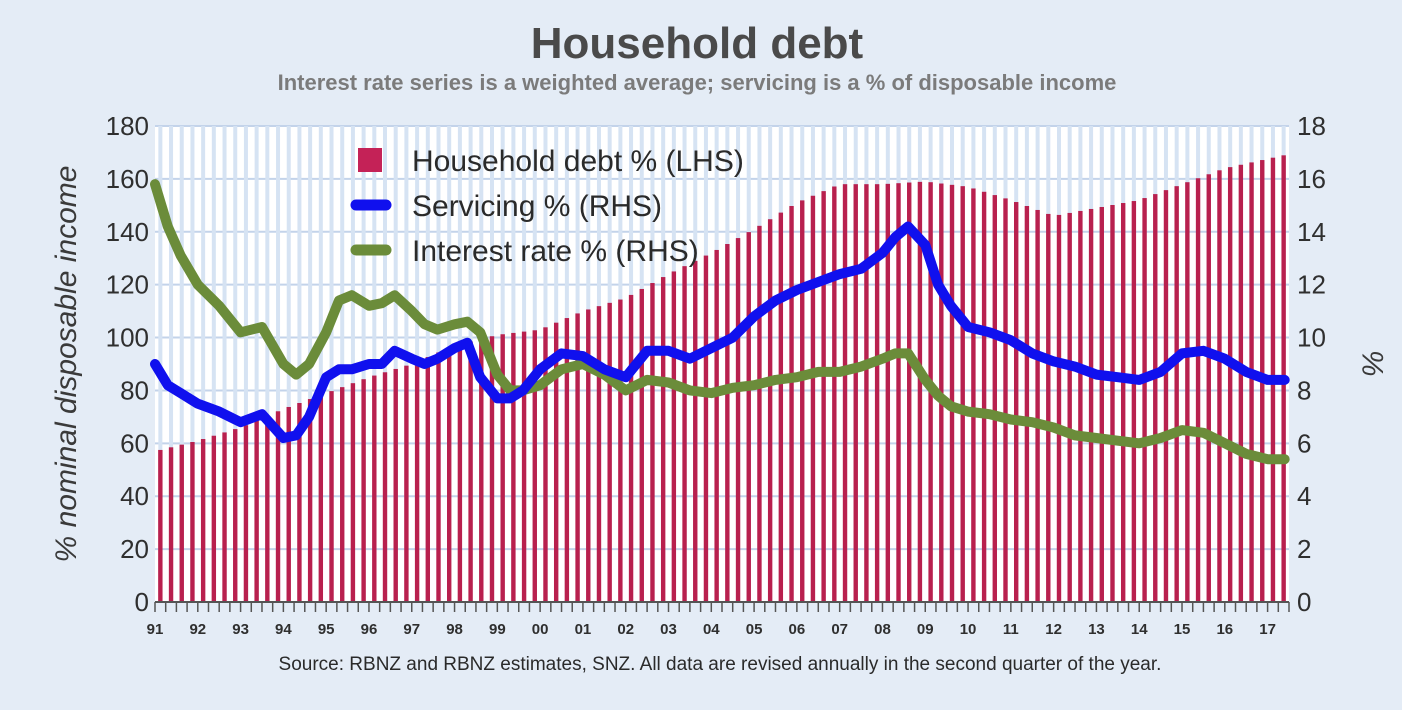  I want to click on x-tick-label: 03, so click(668, 629).